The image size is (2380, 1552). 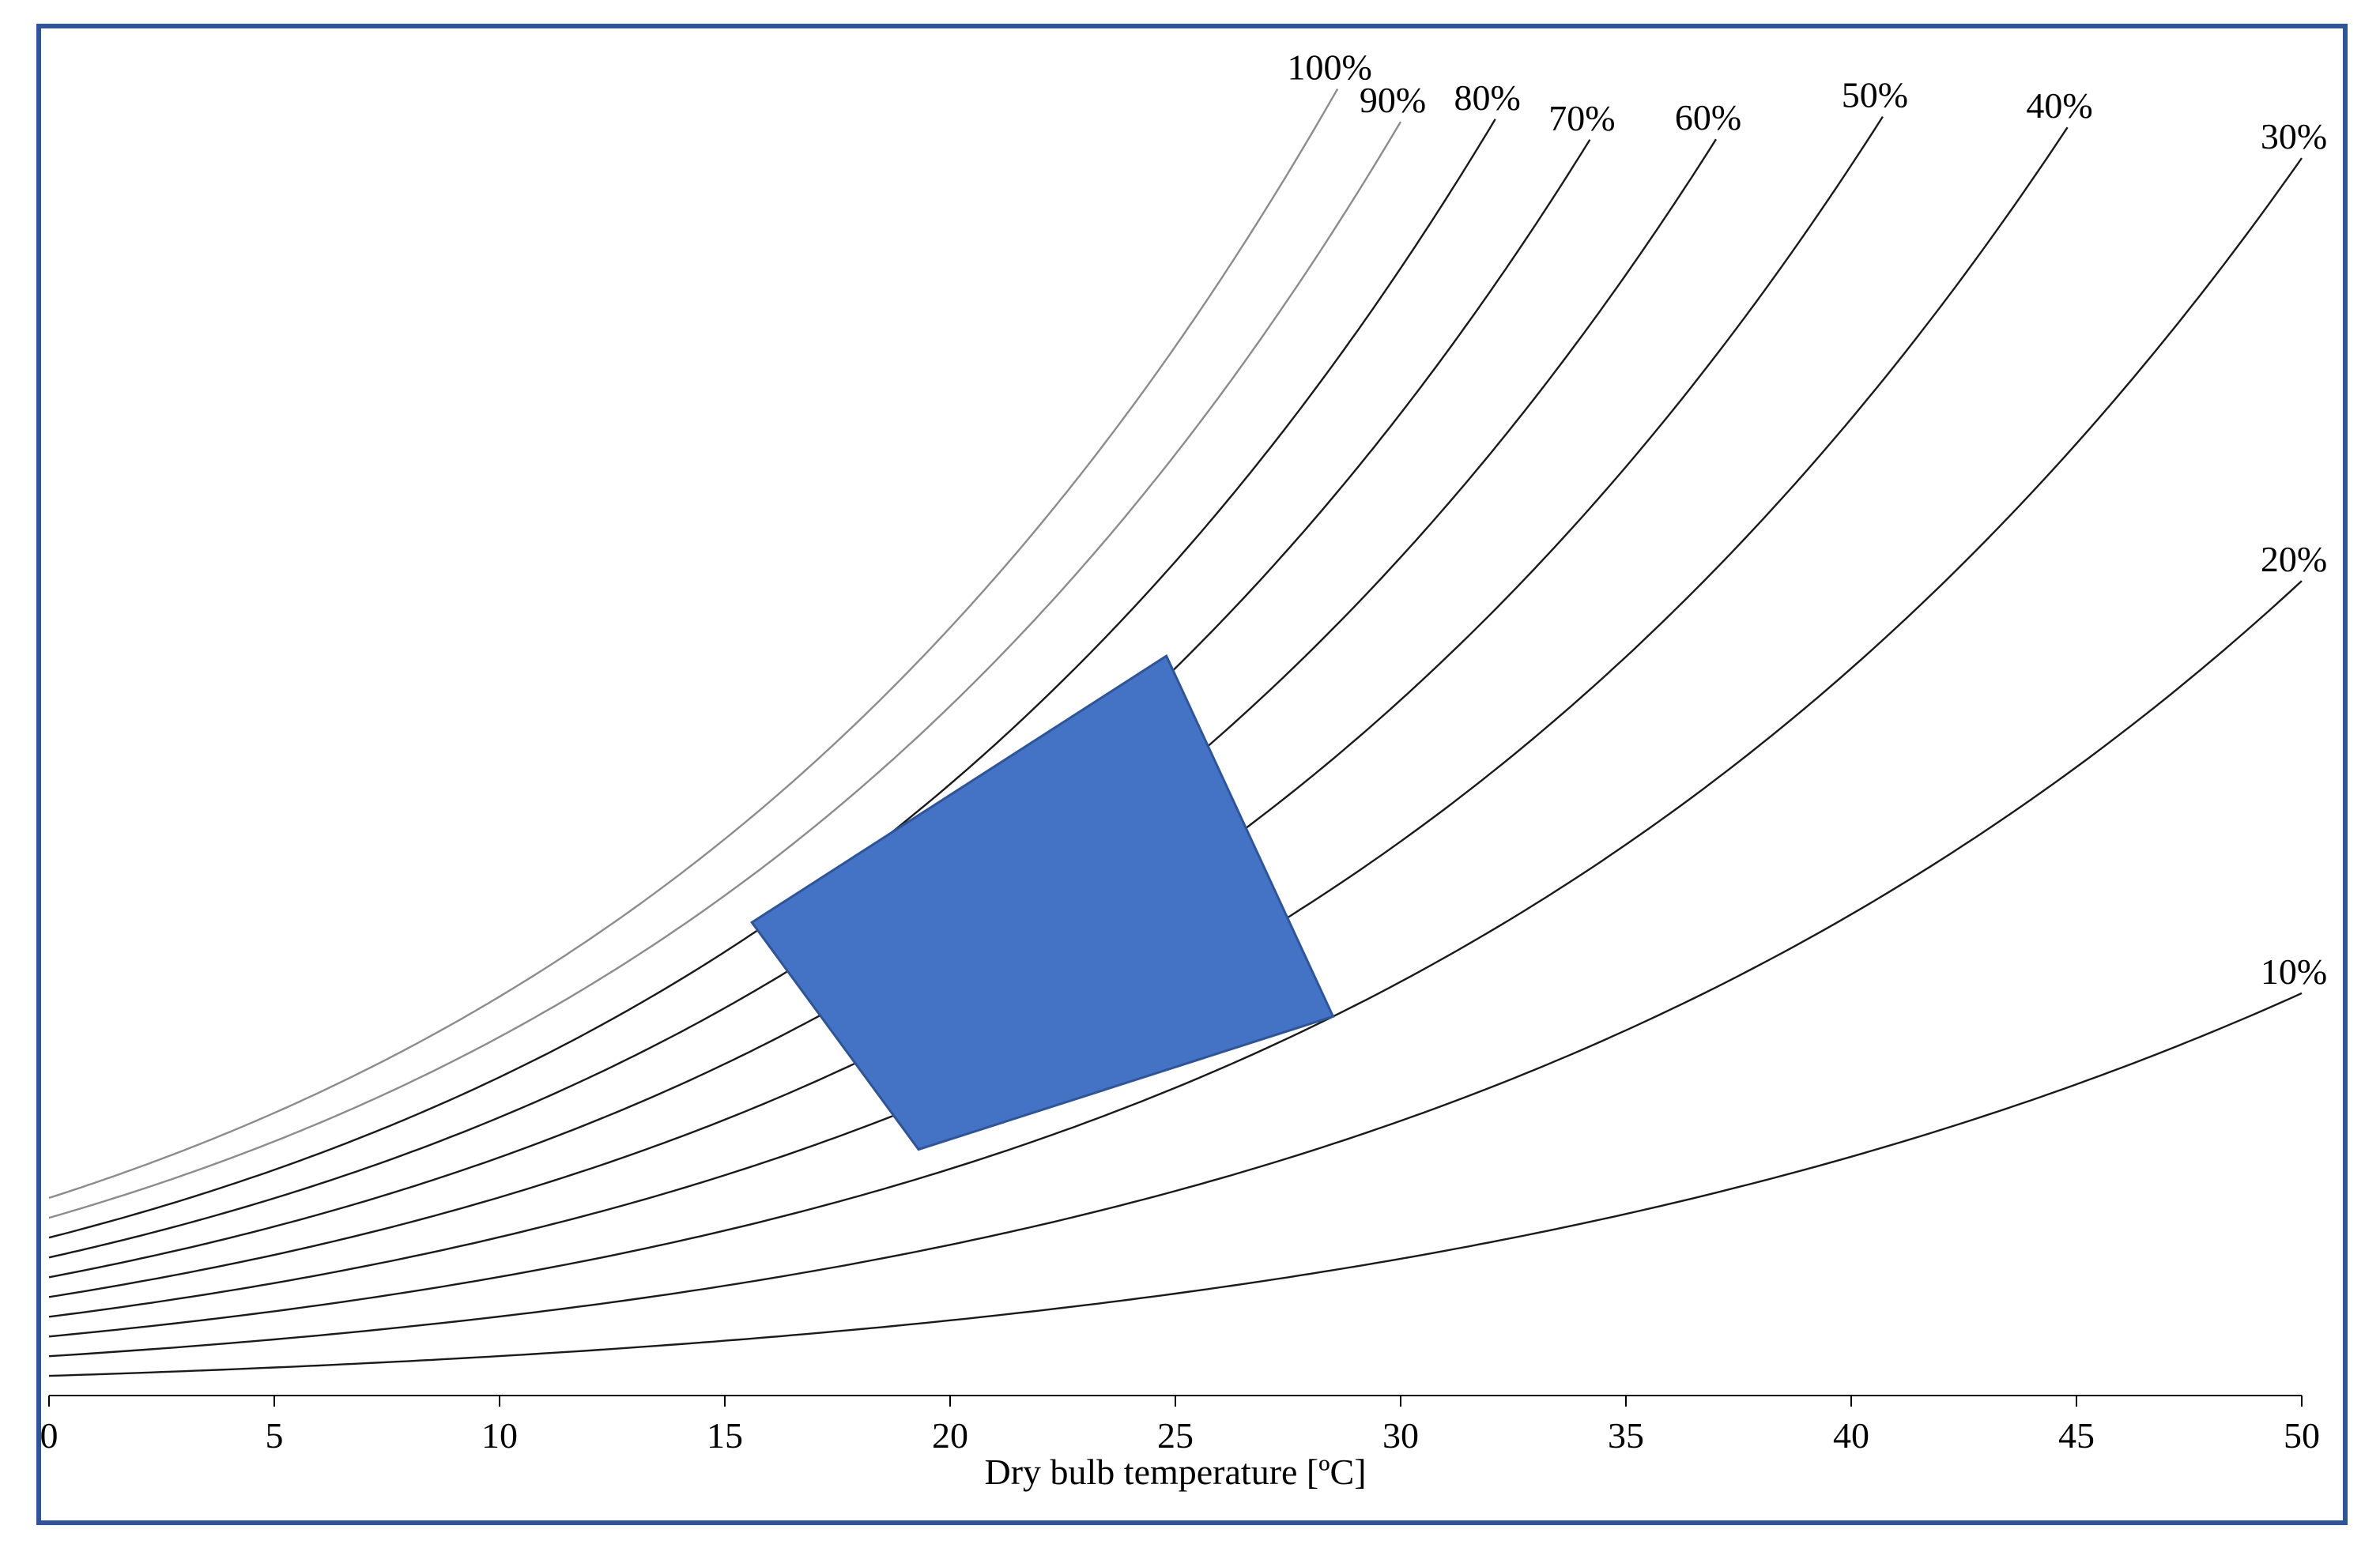 What do you see at coordinates (1393, 100) in the screenshot?
I see `rh-label-90: 90%` at bounding box center [1393, 100].